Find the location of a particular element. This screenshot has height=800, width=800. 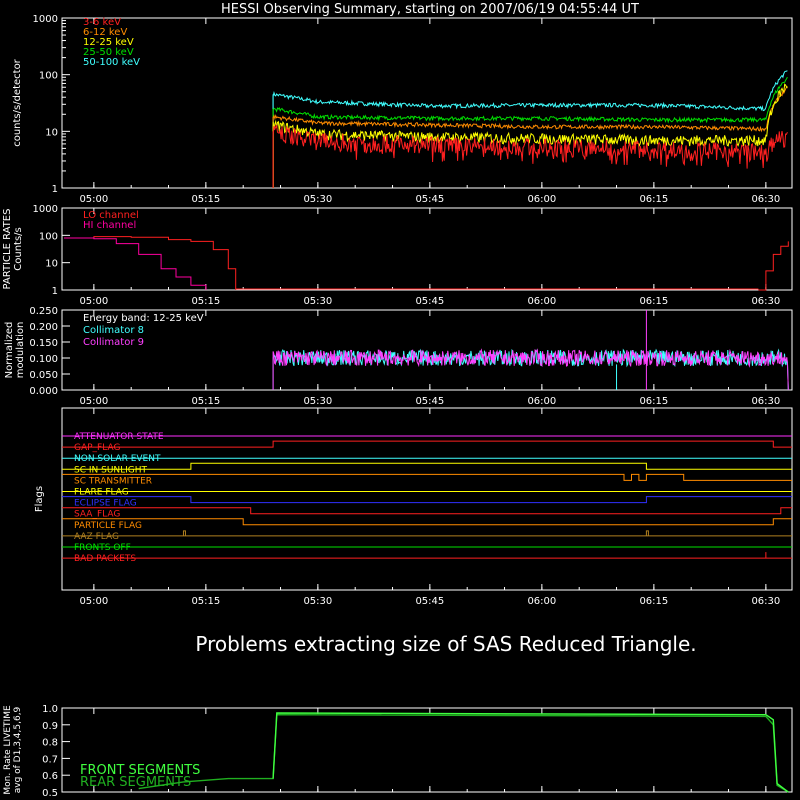

flag-label: SC IN SUNLIGHT is located at coordinates (111, 470).